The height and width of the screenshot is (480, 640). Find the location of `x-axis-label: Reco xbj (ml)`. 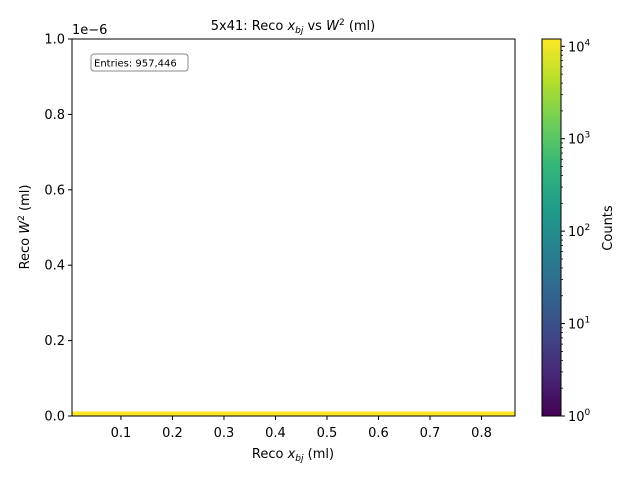

x-axis-label: Reco xbj (ml) is located at coordinates (293, 455).